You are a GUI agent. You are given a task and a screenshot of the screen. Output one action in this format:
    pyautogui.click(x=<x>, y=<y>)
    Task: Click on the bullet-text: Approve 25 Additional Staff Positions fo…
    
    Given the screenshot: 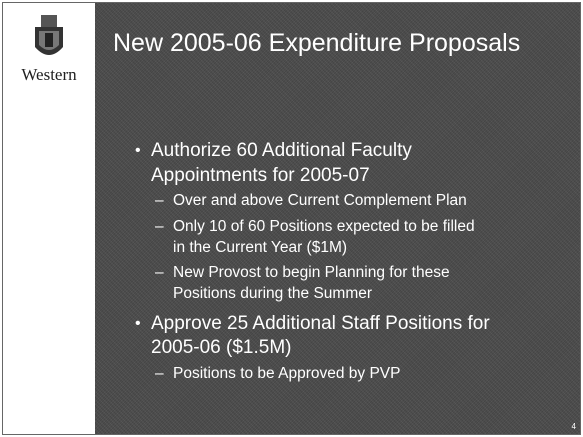 What is the action you would take?
    pyautogui.click(x=320, y=323)
    